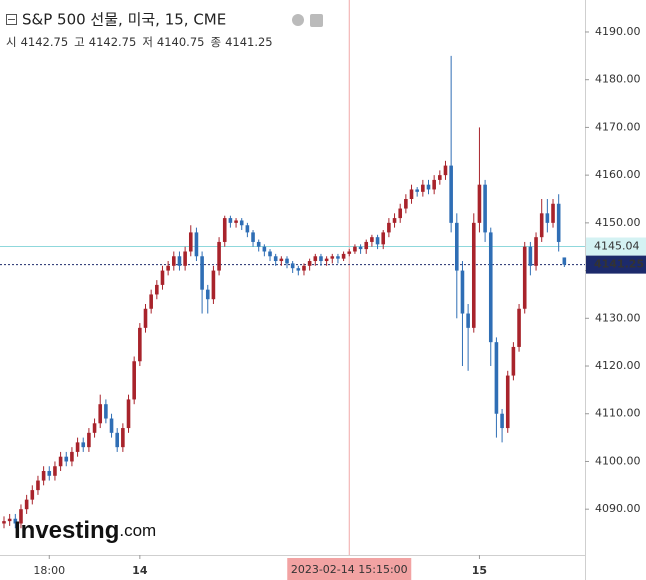 The height and width of the screenshot is (580, 646). What do you see at coordinates (307, 20) in the screenshot?
I see `settings-icons` at bounding box center [307, 20].